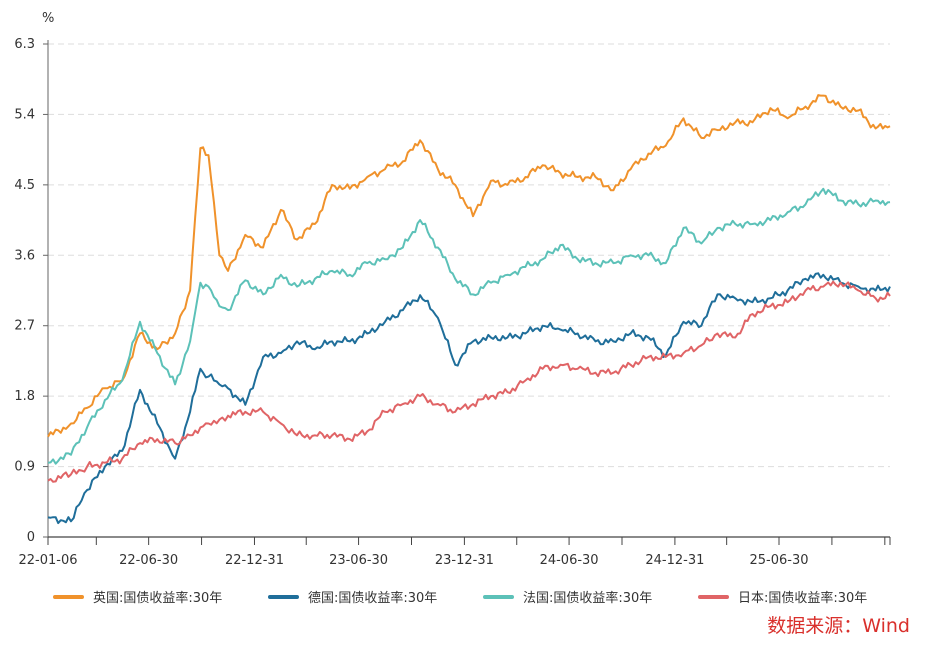 The width and height of the screenshot is (940, 649). I want to click on y-axis-unit: %, so click(48, 18).